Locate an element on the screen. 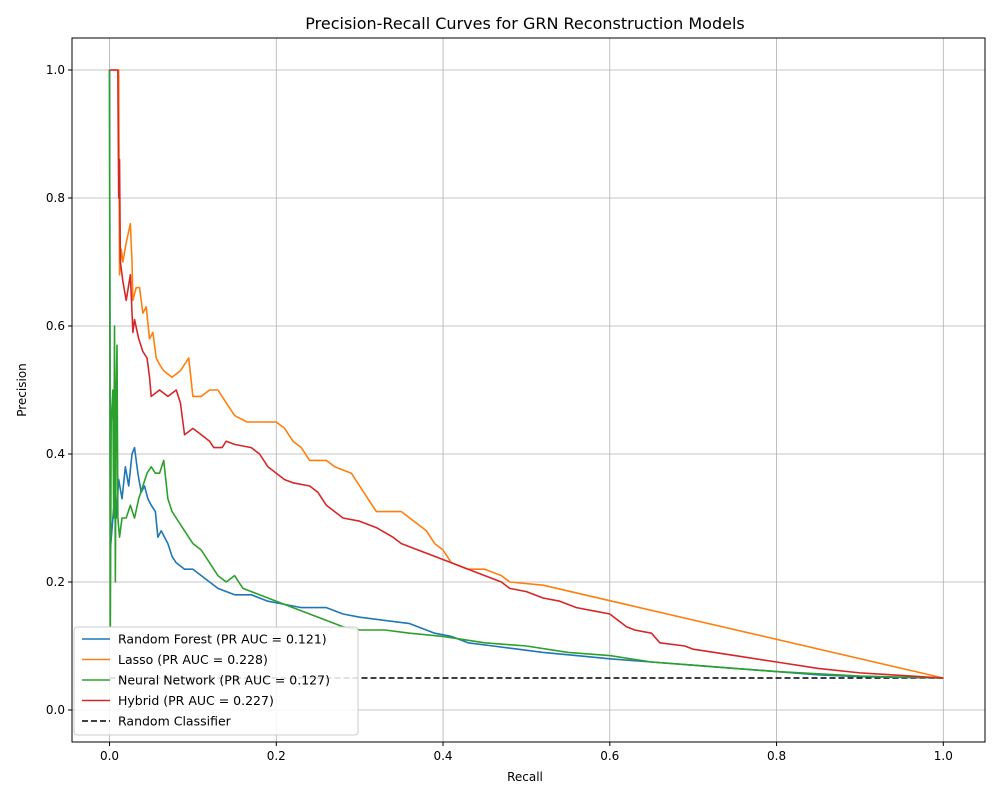 The height and width of the screenshot is (800, 1000). x-tick-label: 0.0 is located at coordinates (109, 756).